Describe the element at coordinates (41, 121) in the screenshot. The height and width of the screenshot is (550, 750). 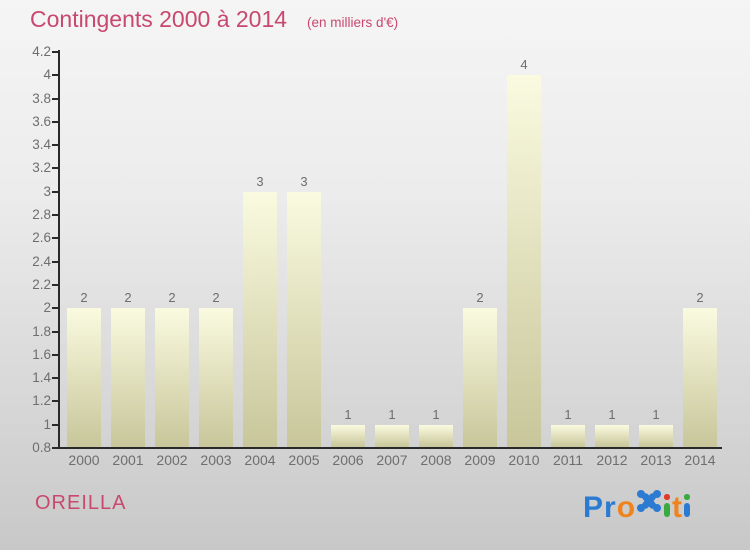
I see `y-axis-tick-label: 3.6` at that location.